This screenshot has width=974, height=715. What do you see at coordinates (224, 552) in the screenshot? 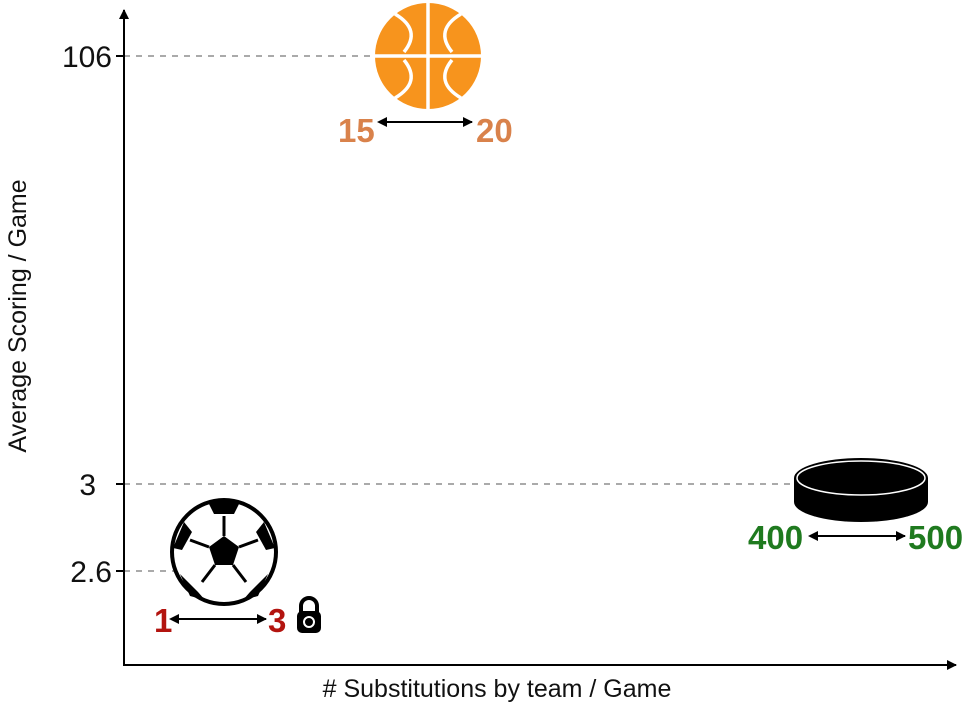
I see `soccer-ball-icon` at bounding box center [224, 552].